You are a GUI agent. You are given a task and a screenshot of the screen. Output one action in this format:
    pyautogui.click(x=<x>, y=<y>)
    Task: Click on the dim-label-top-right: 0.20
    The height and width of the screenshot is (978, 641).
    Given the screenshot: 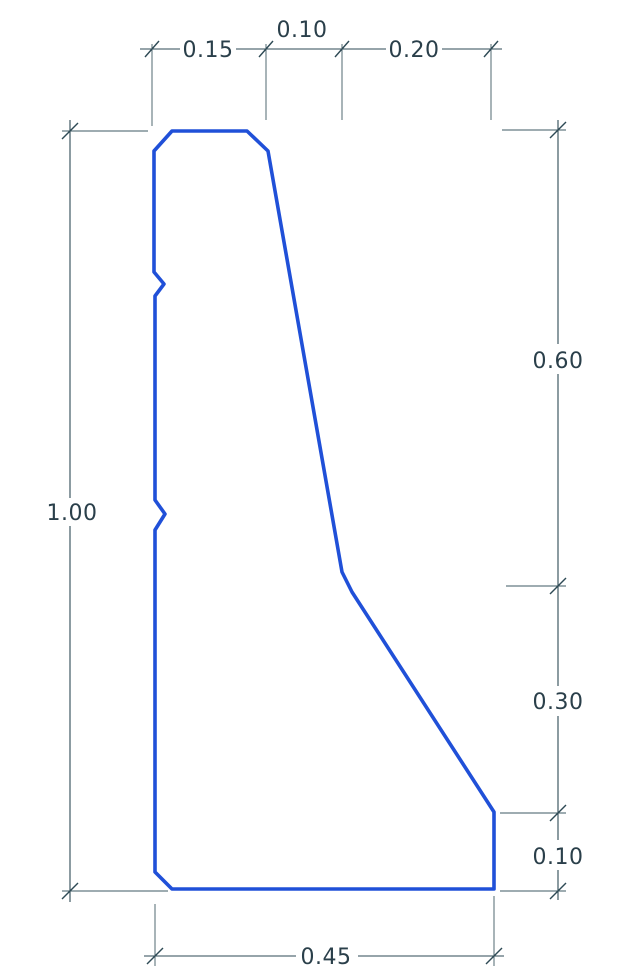 What is the action you would take?
    pyautogui.click(x=414, y=50)
    